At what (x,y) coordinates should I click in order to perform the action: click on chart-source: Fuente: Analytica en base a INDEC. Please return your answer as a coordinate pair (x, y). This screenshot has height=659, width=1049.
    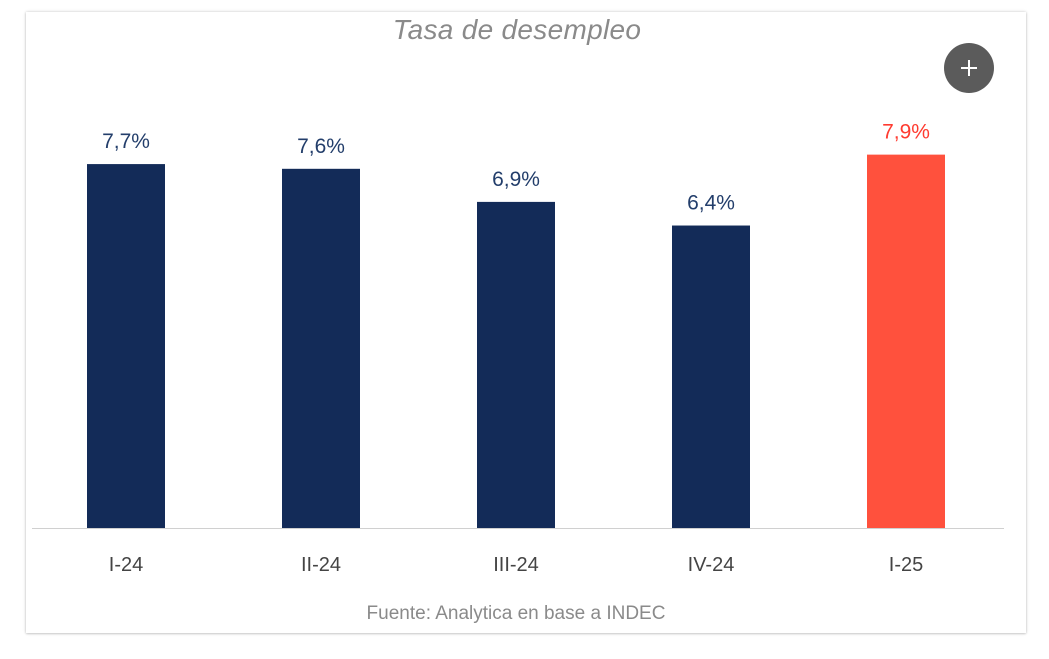
    Looking at the image, I should click on (516, 613).